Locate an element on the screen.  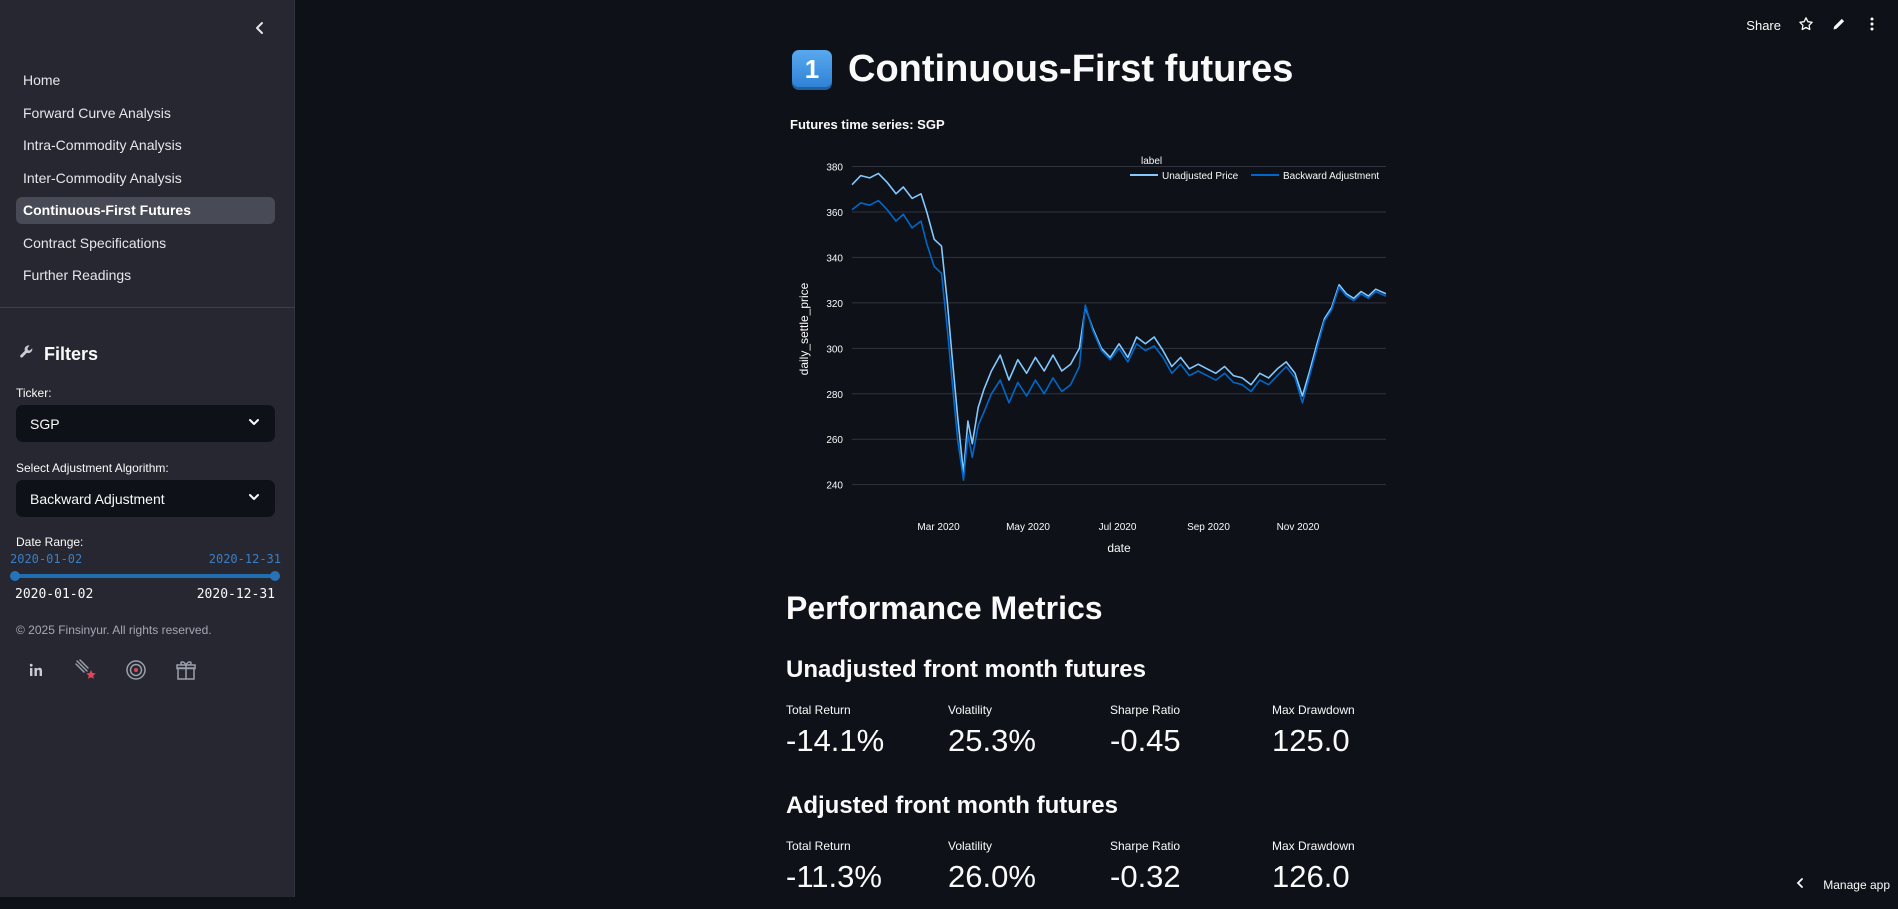
sidebar-item-home: Home is located at coordinates (42, 80).